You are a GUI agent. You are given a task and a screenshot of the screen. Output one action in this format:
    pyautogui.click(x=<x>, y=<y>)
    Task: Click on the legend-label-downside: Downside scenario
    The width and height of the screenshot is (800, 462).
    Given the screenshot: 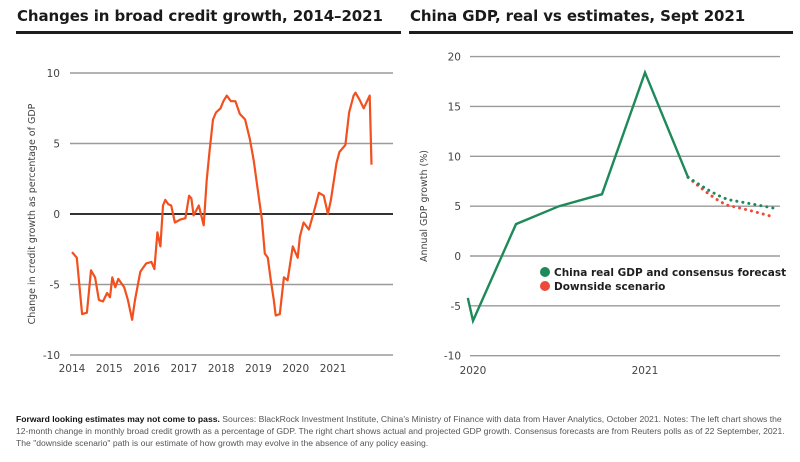 What is the action you would take?
    pyautogui.click(x=609, y=287)
    